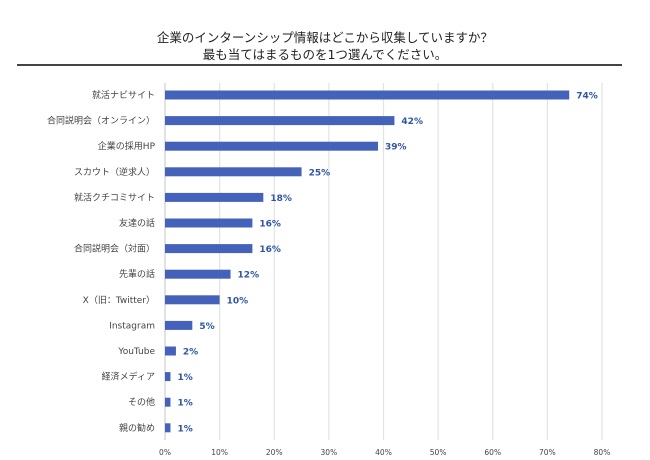 The height and width of the screenshot is (460, 650). I want to click on x-tick-label: 50%, so click(438, 452).